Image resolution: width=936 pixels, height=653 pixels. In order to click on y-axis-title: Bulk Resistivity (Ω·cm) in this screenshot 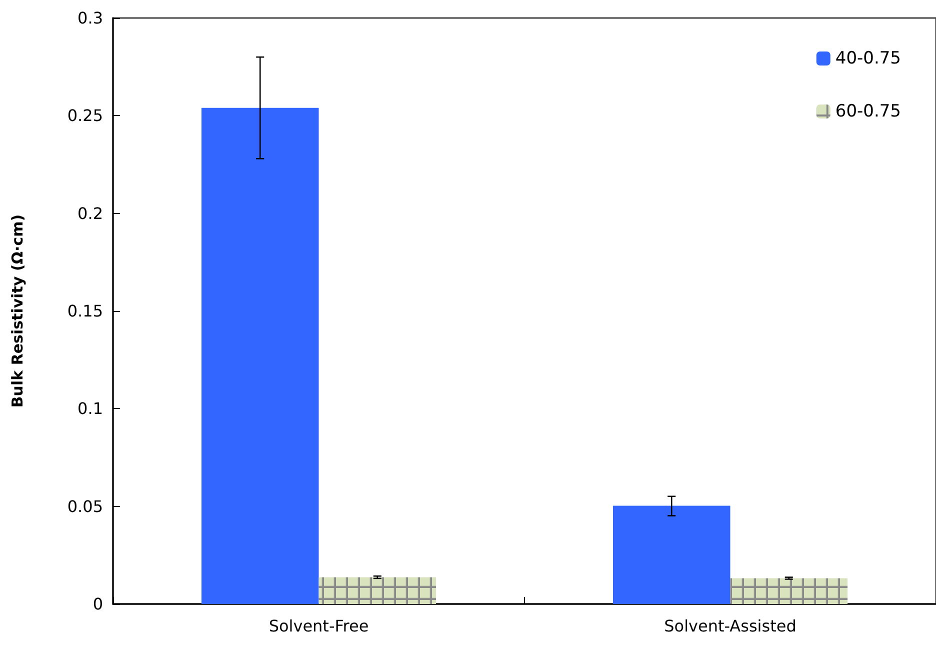, I will do `click(17, 311)`.